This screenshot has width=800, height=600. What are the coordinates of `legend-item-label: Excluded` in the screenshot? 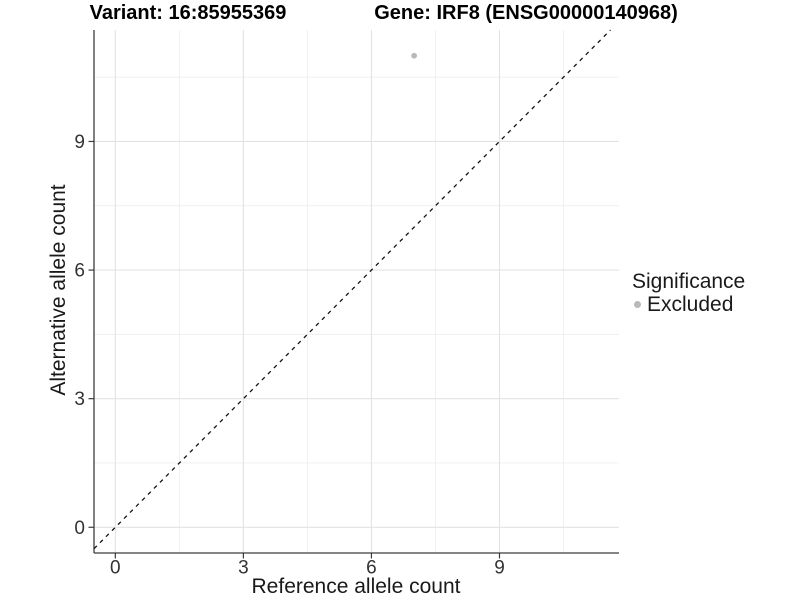 It's located at (690, 304).